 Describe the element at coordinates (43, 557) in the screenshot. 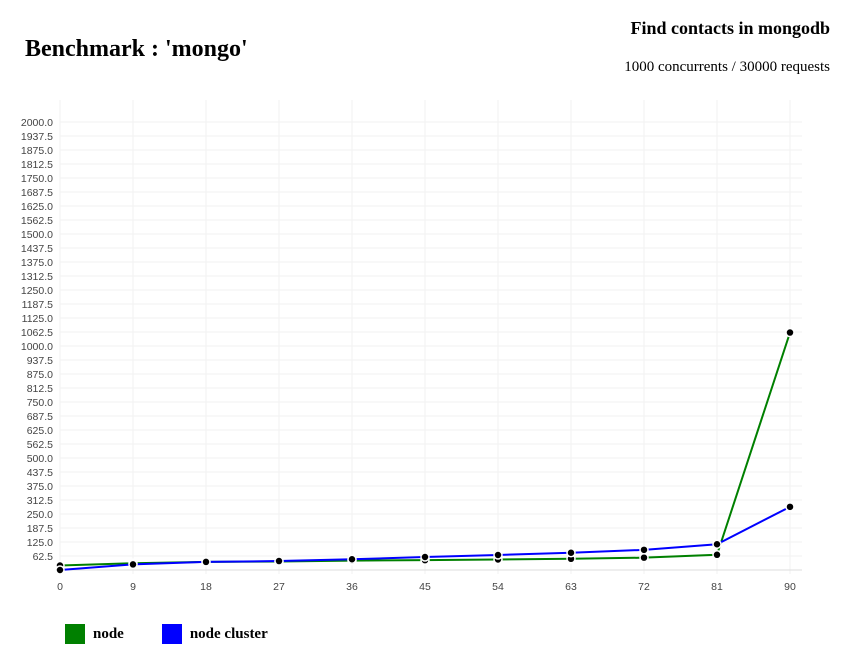

I see `y-tick-label: 62.5` at that location.